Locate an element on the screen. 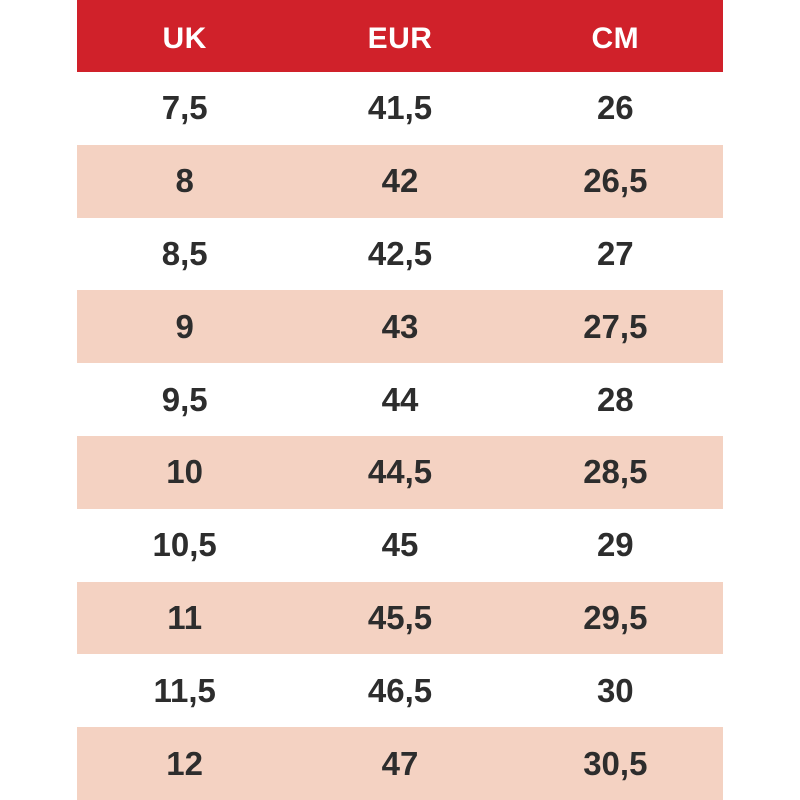  cell-cm: 28 is located at coordinates (615, 399).